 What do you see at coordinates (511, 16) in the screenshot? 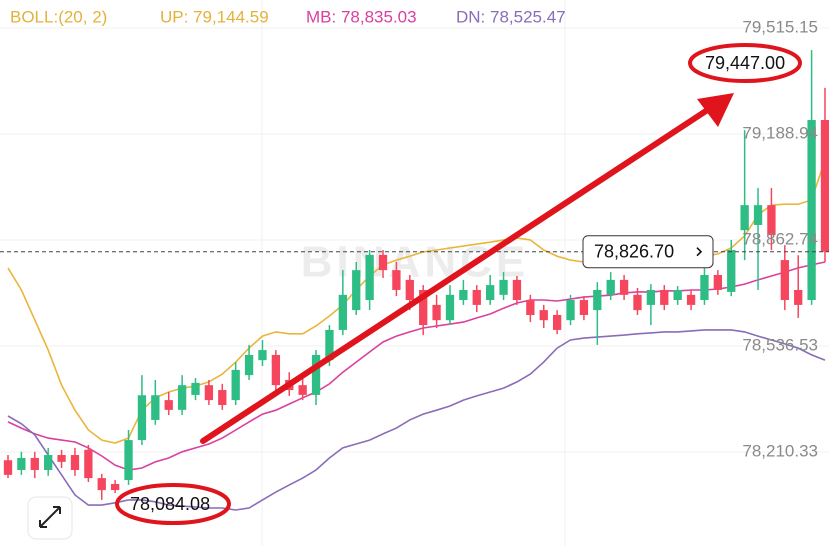
I see `indicator-dn: DN: 78,525.47` at bounding box center [511, 16].